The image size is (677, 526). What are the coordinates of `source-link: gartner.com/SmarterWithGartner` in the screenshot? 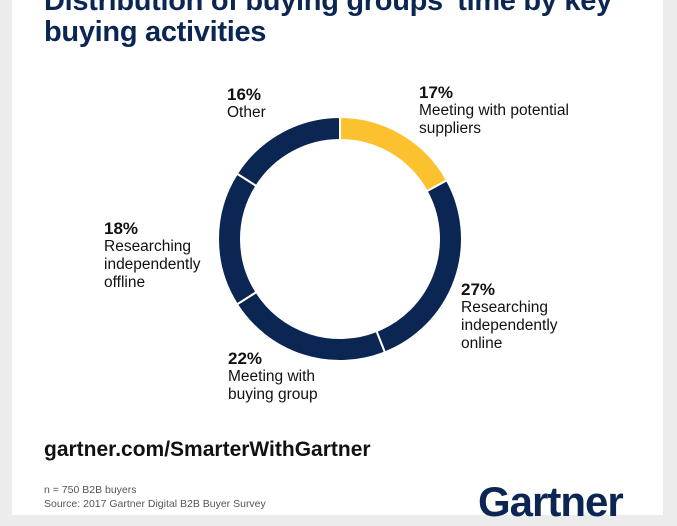 It's located at (207, 449).